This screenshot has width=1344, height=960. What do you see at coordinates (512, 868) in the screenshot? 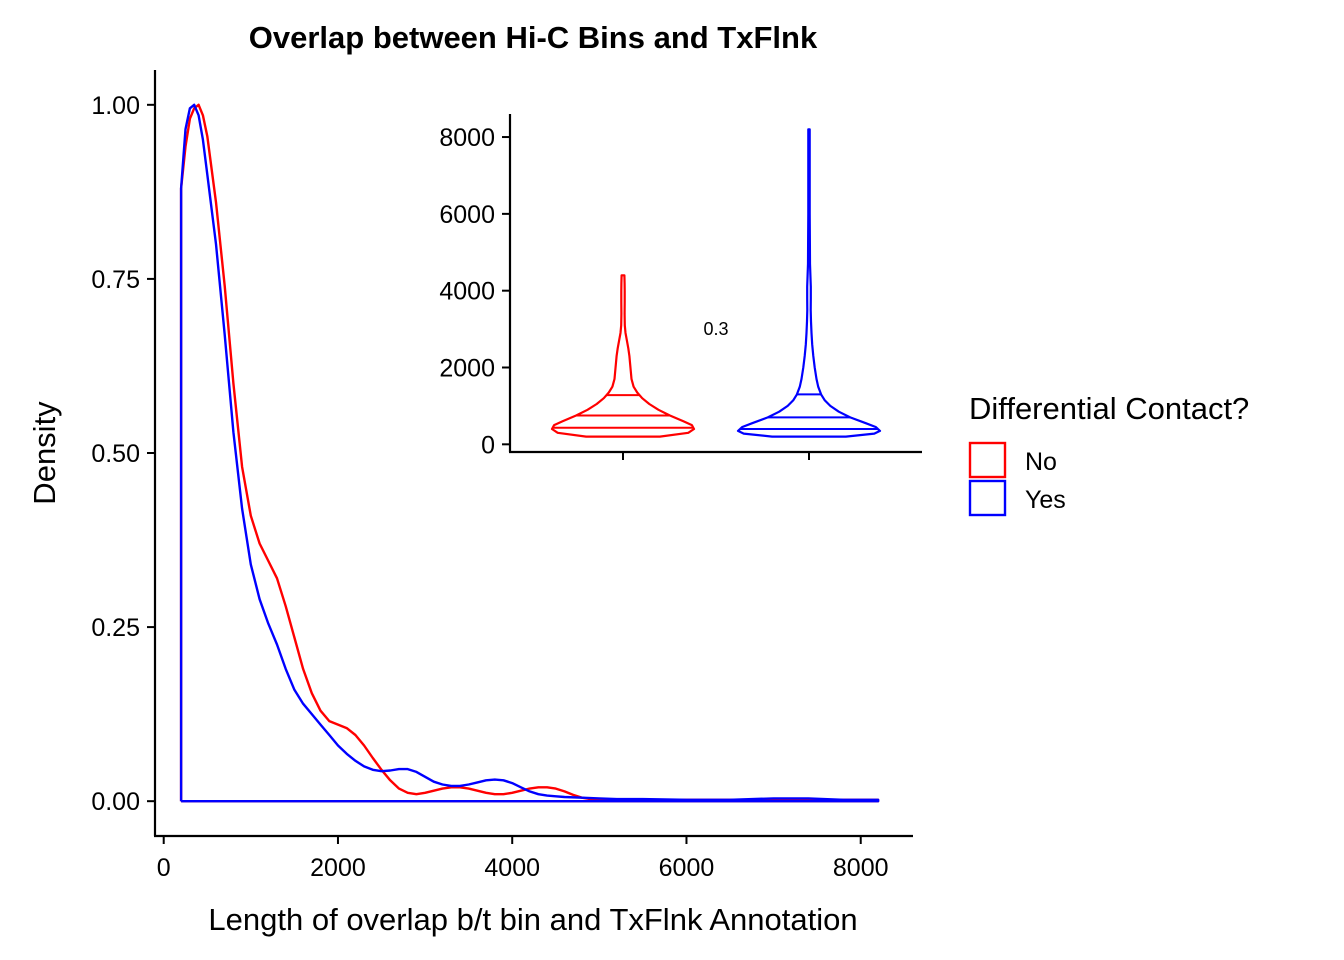
I see `x-tick-label: 4000` at bounding box center [512, 868].